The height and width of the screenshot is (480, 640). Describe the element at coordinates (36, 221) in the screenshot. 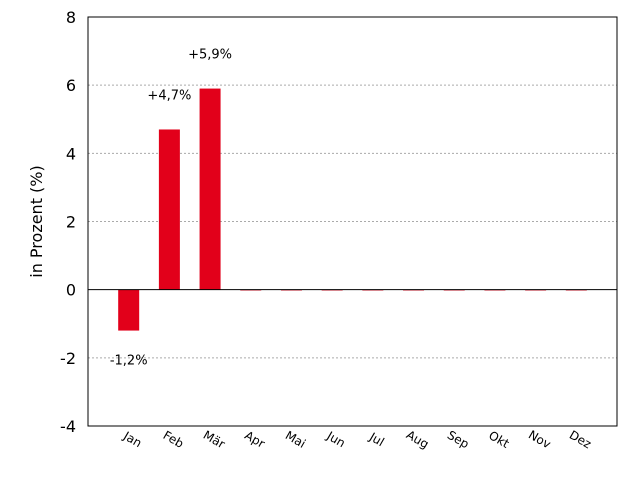

I see `y-axis-label: in Prozent (%)` at that location.